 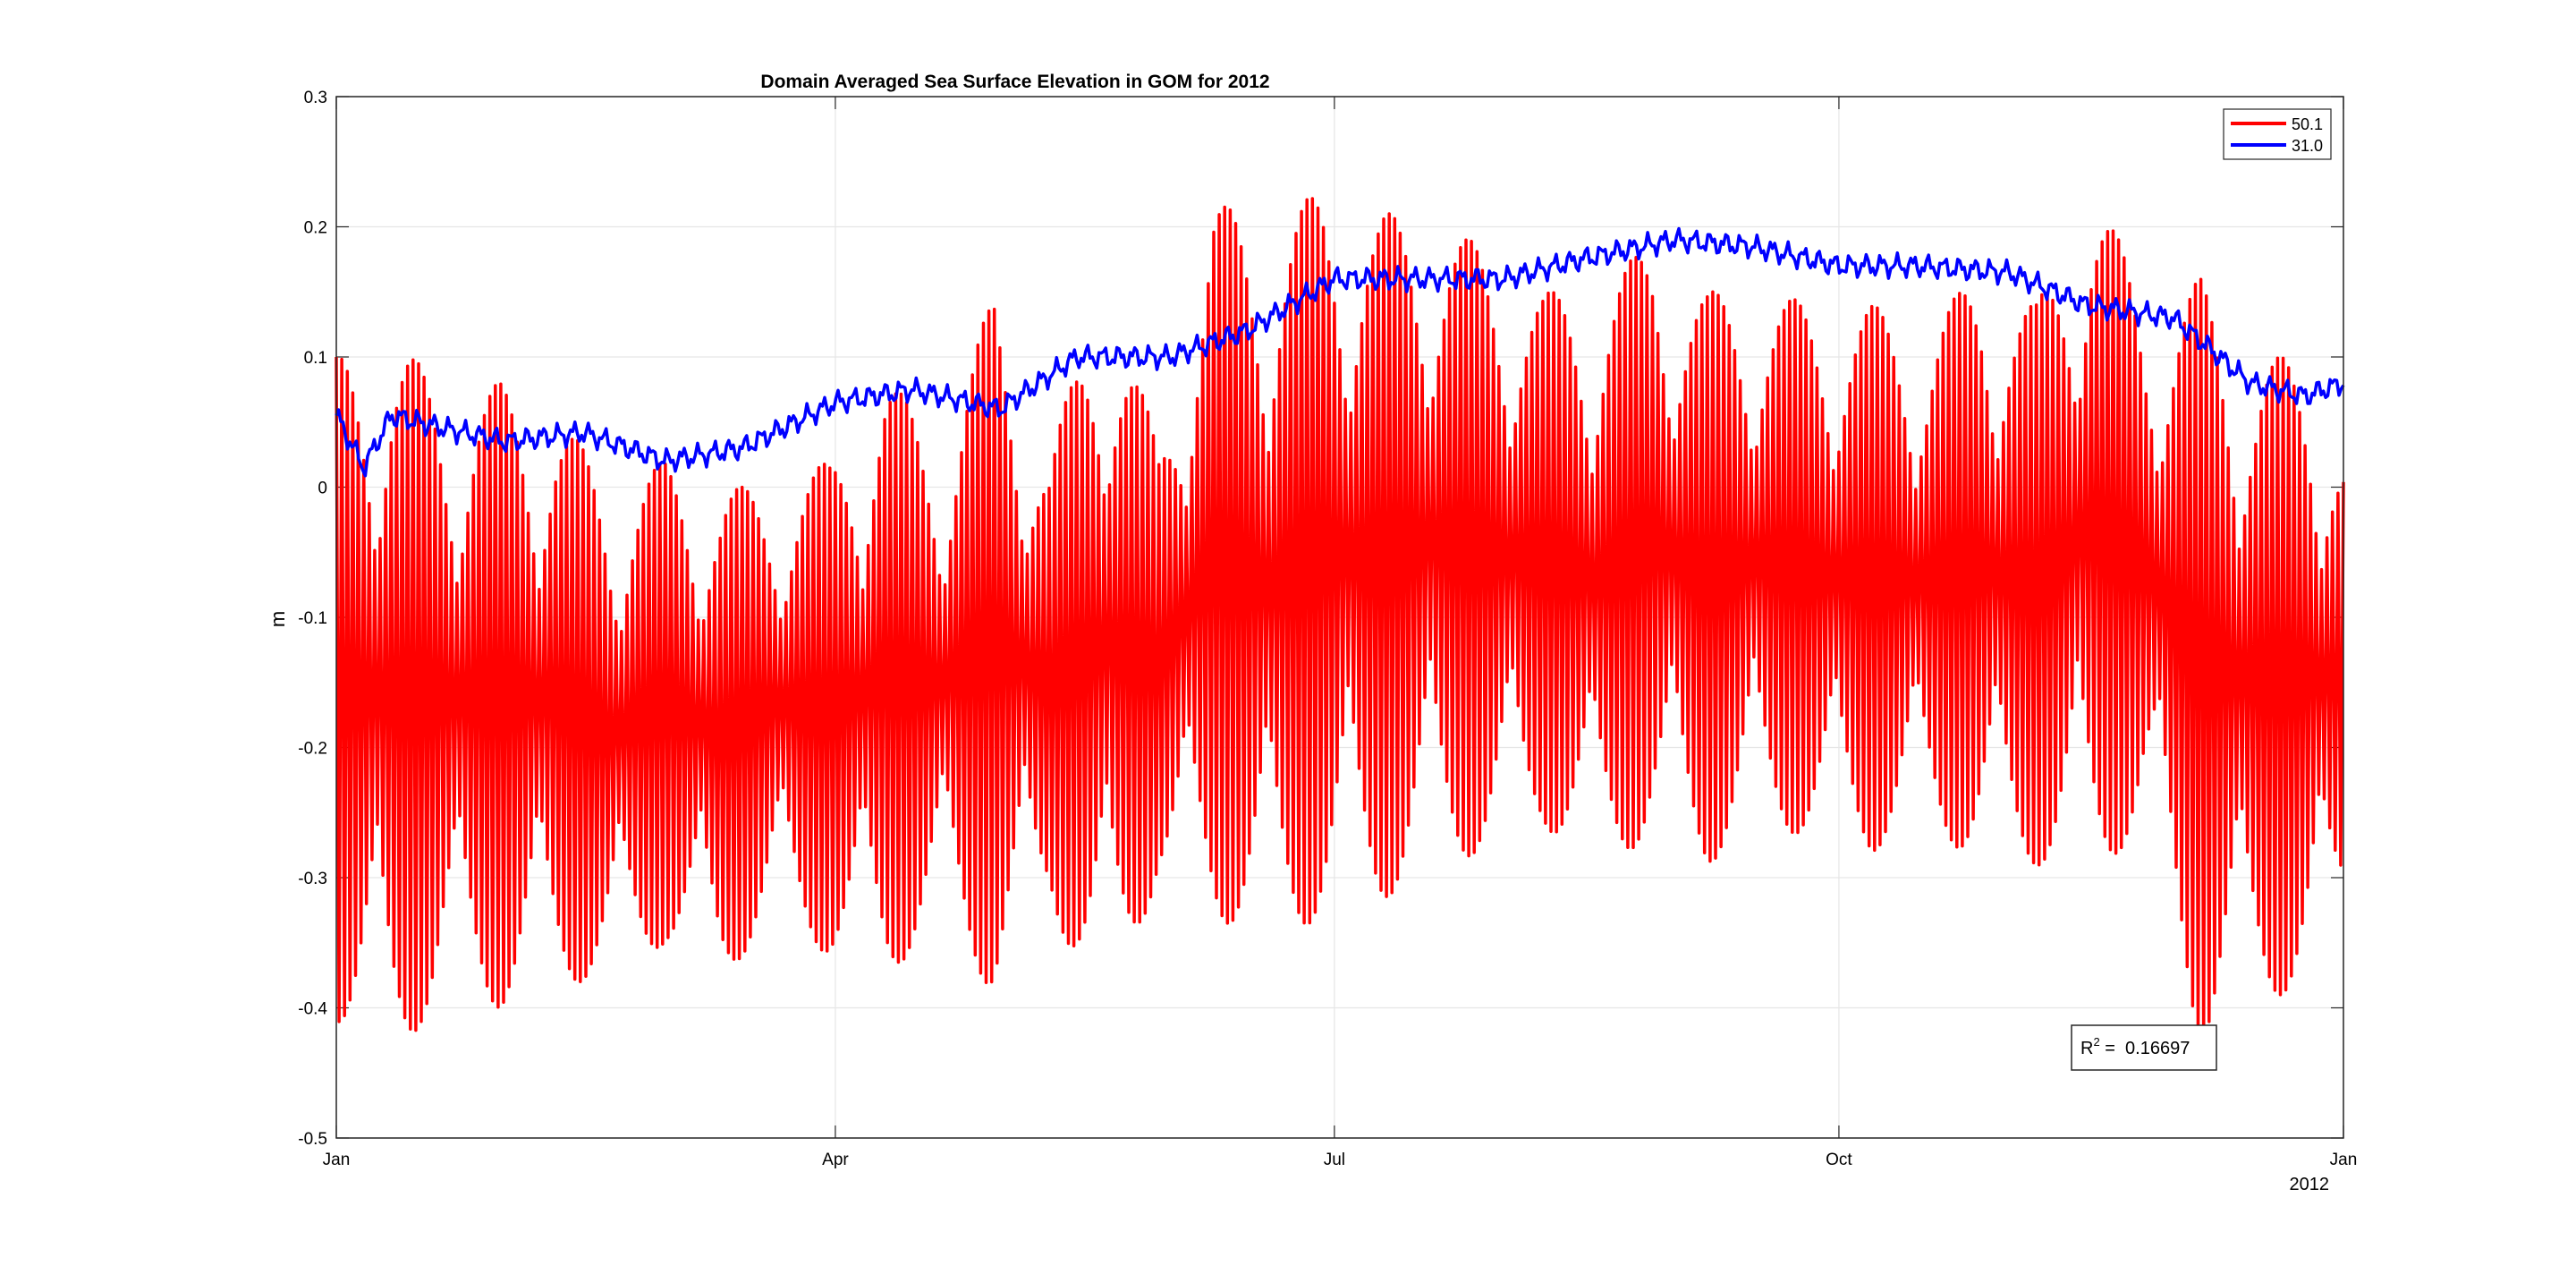 What do you see at coordinates (2310, 1184) in the screenshot?
I see `x-secondary-label: 2012` at bounding box center [2310, 1184].